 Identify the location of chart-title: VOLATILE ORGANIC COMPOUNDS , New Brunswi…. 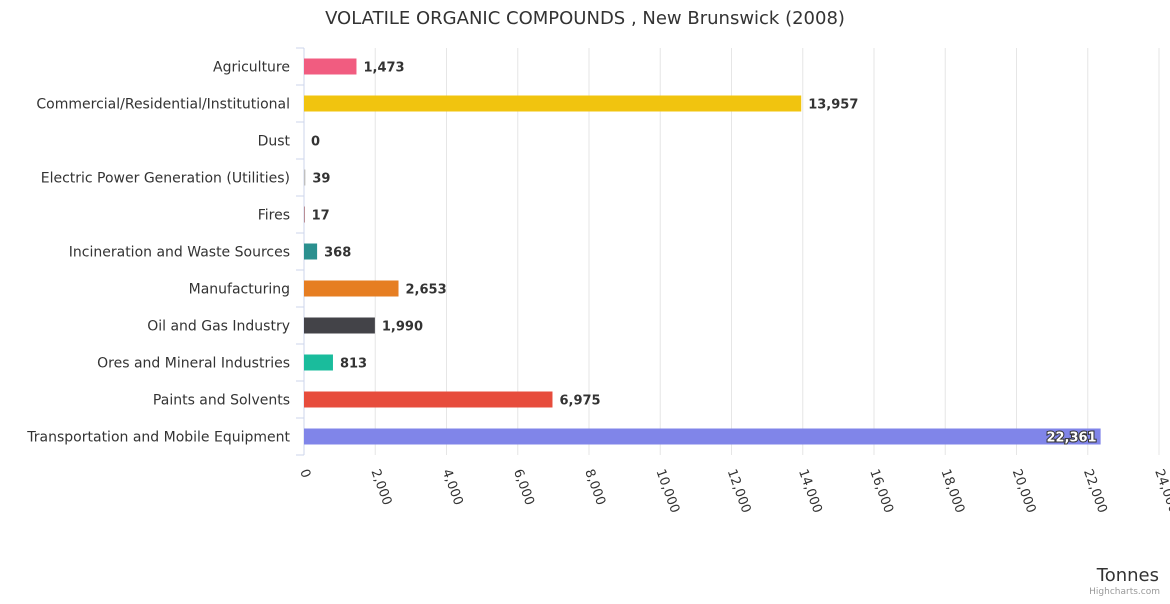
(585, 18).